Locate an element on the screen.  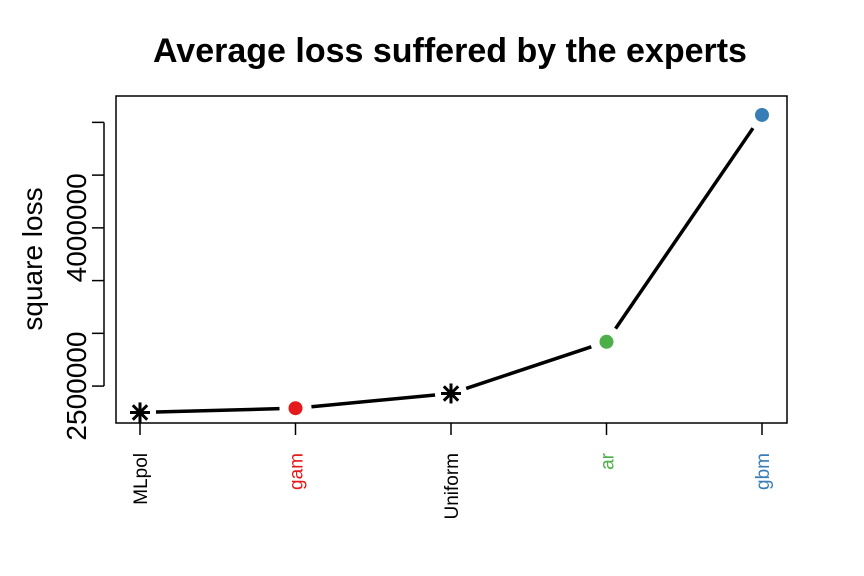
y-tick-label: 2500000 is located at coordinates (76, 386).